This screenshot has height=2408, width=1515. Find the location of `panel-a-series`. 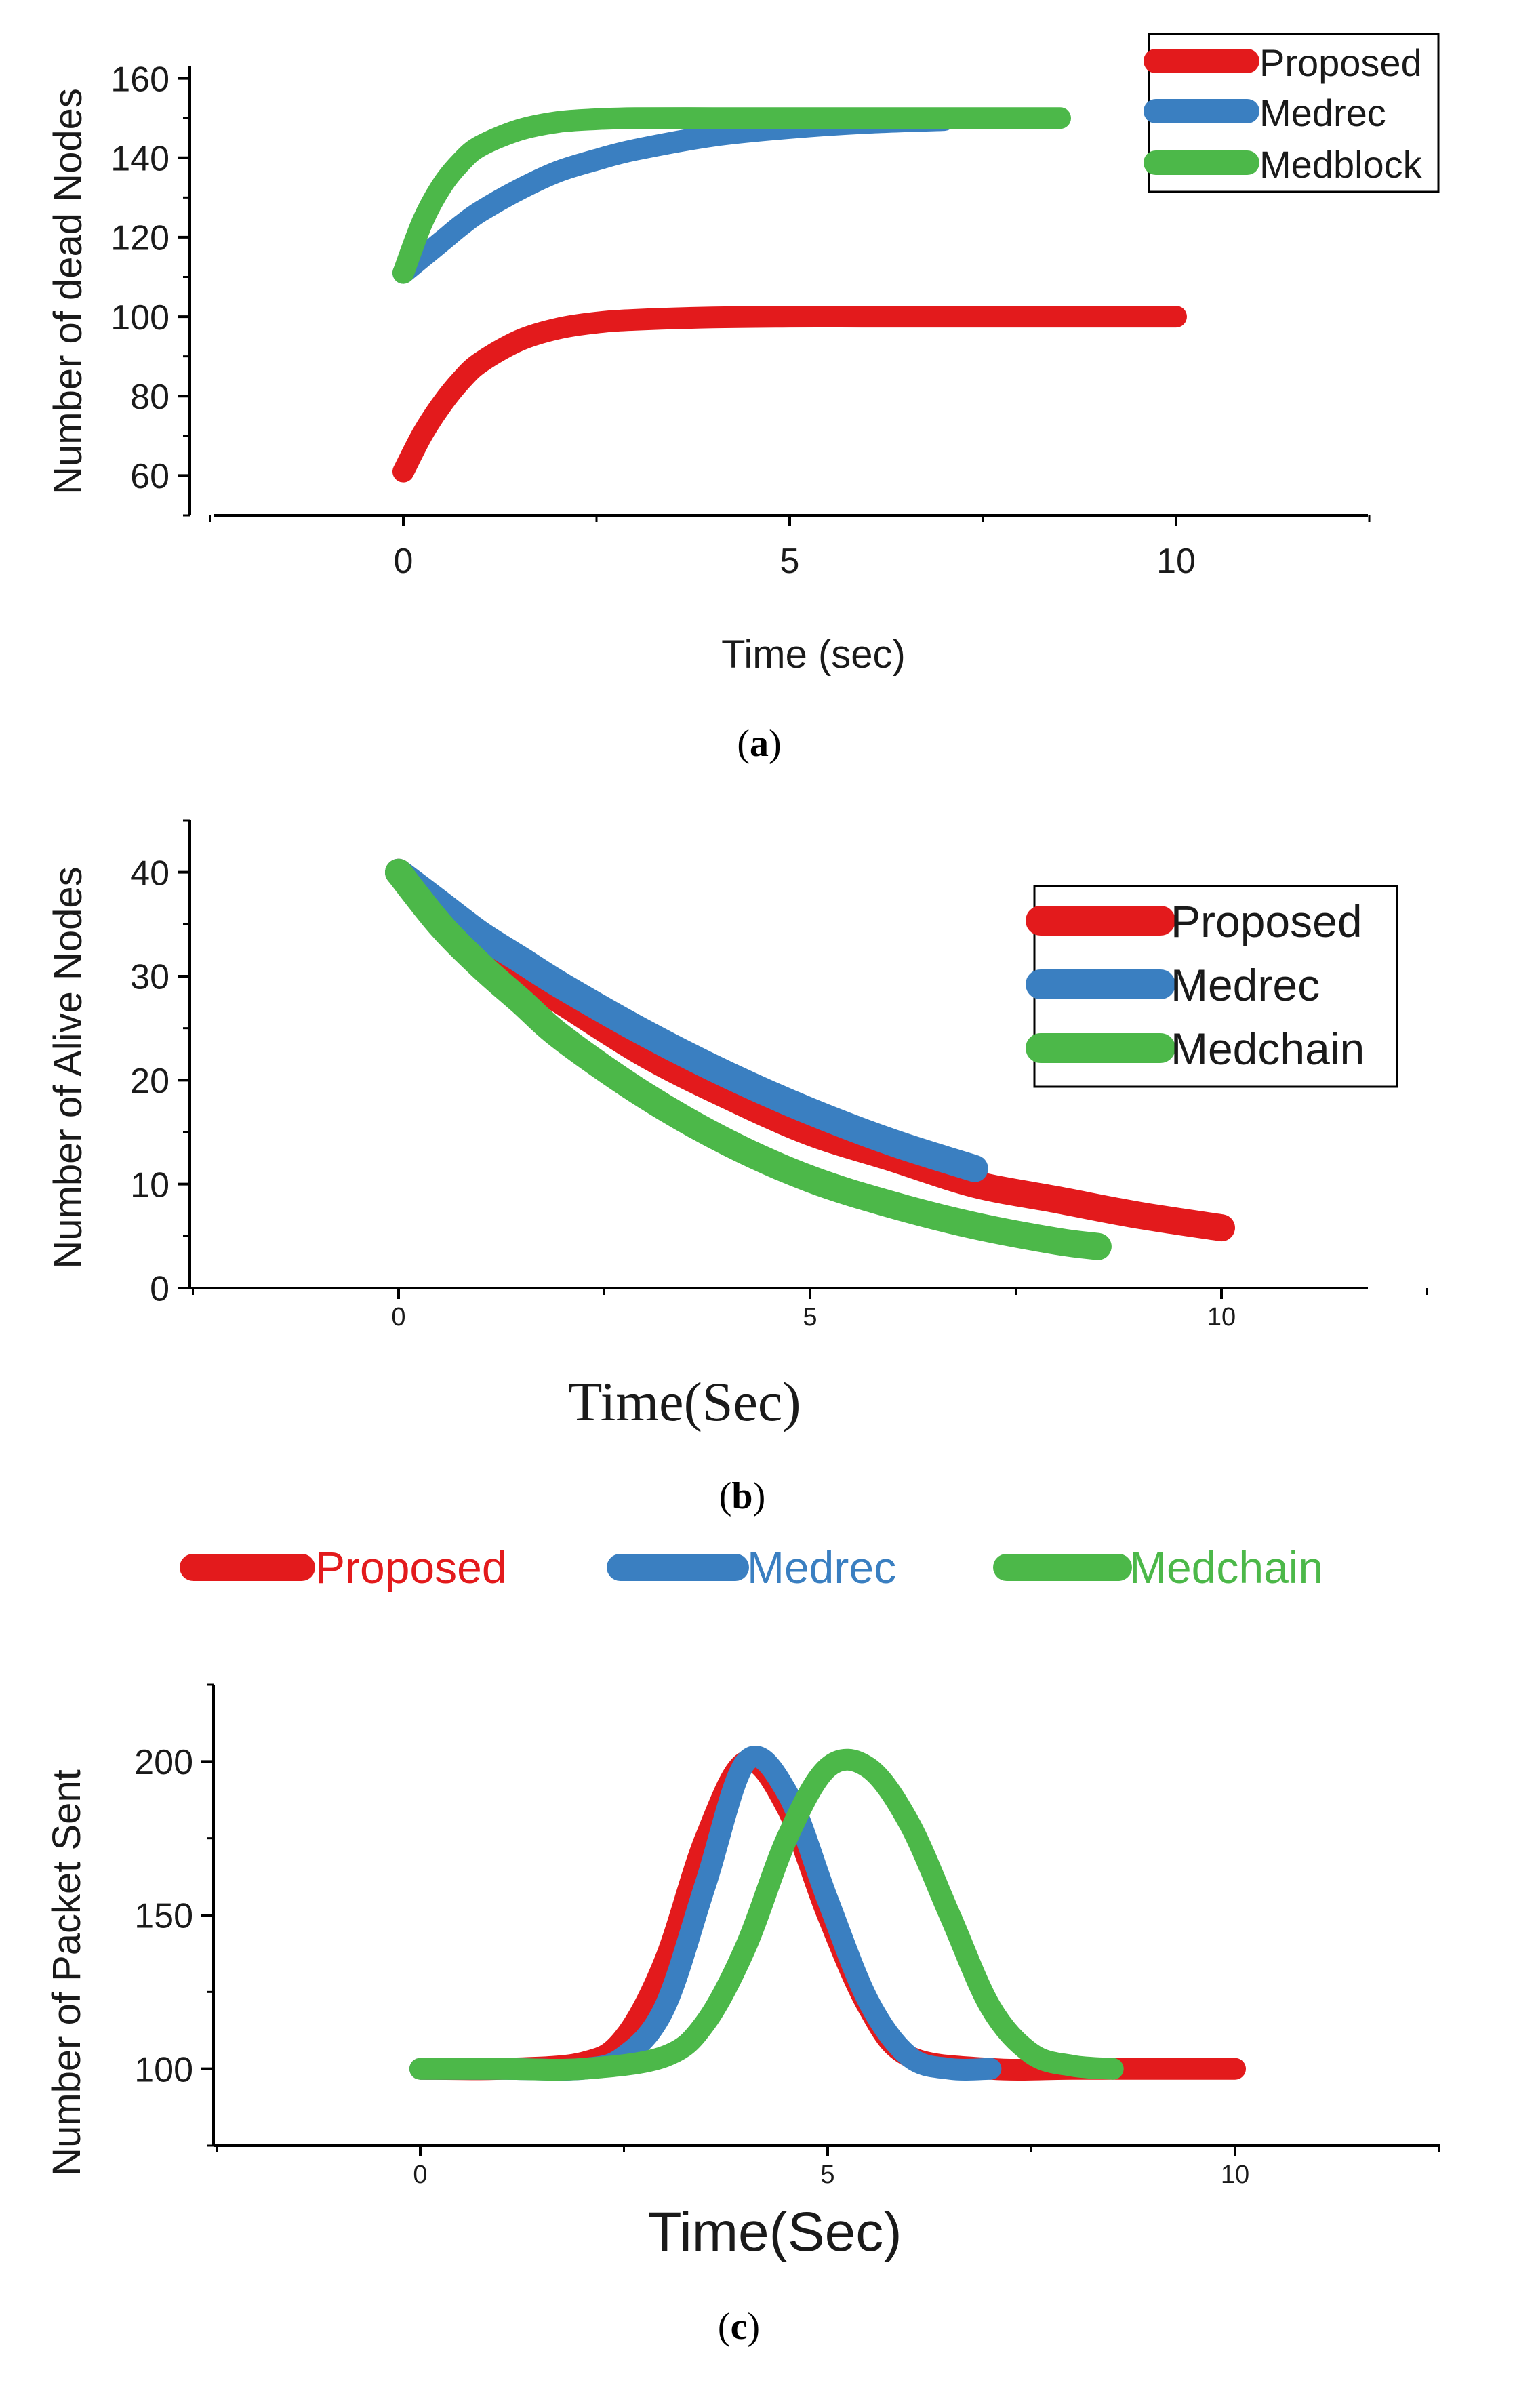

panel-a-series is located at coordinates (789, 295).